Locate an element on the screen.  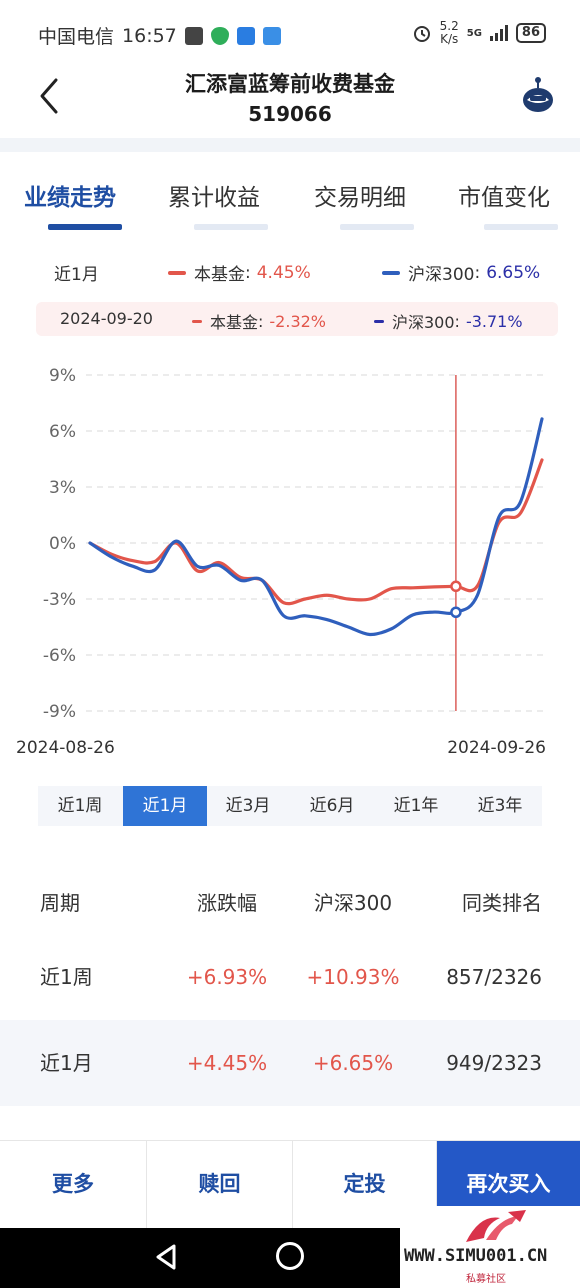
tab-transactions: 交易明细 is located at coordinates (360, 198).